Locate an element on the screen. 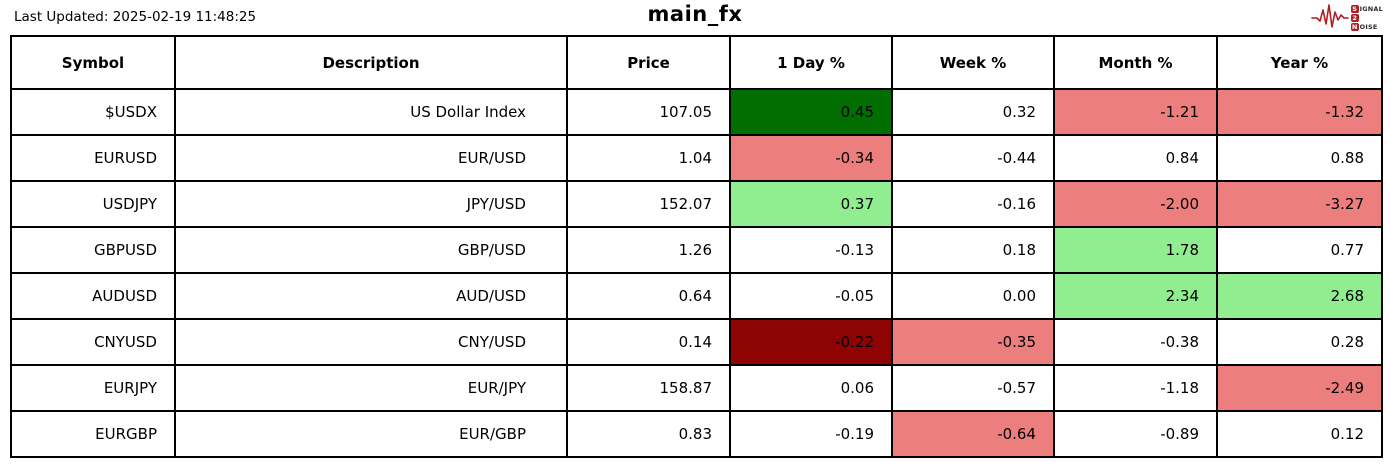  col-header-description: Description is located at coordinates (371, 62).